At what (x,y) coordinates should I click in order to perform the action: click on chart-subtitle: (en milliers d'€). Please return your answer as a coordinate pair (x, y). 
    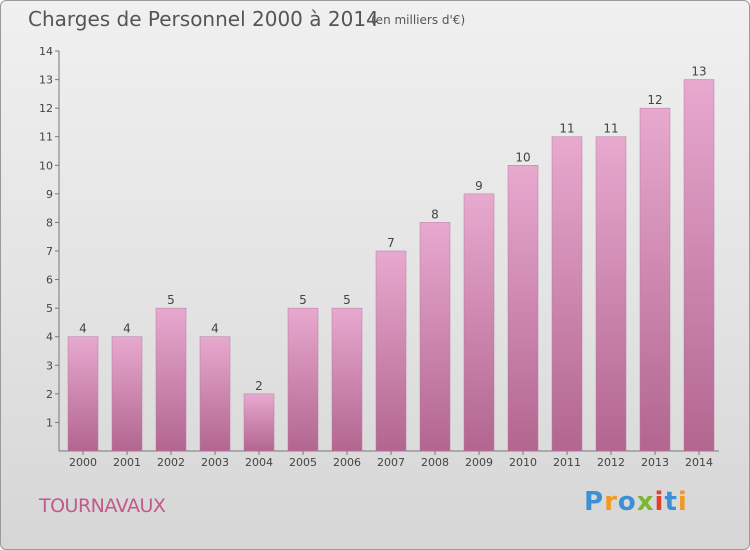
    Looking at the image, I should click on (418, 20).